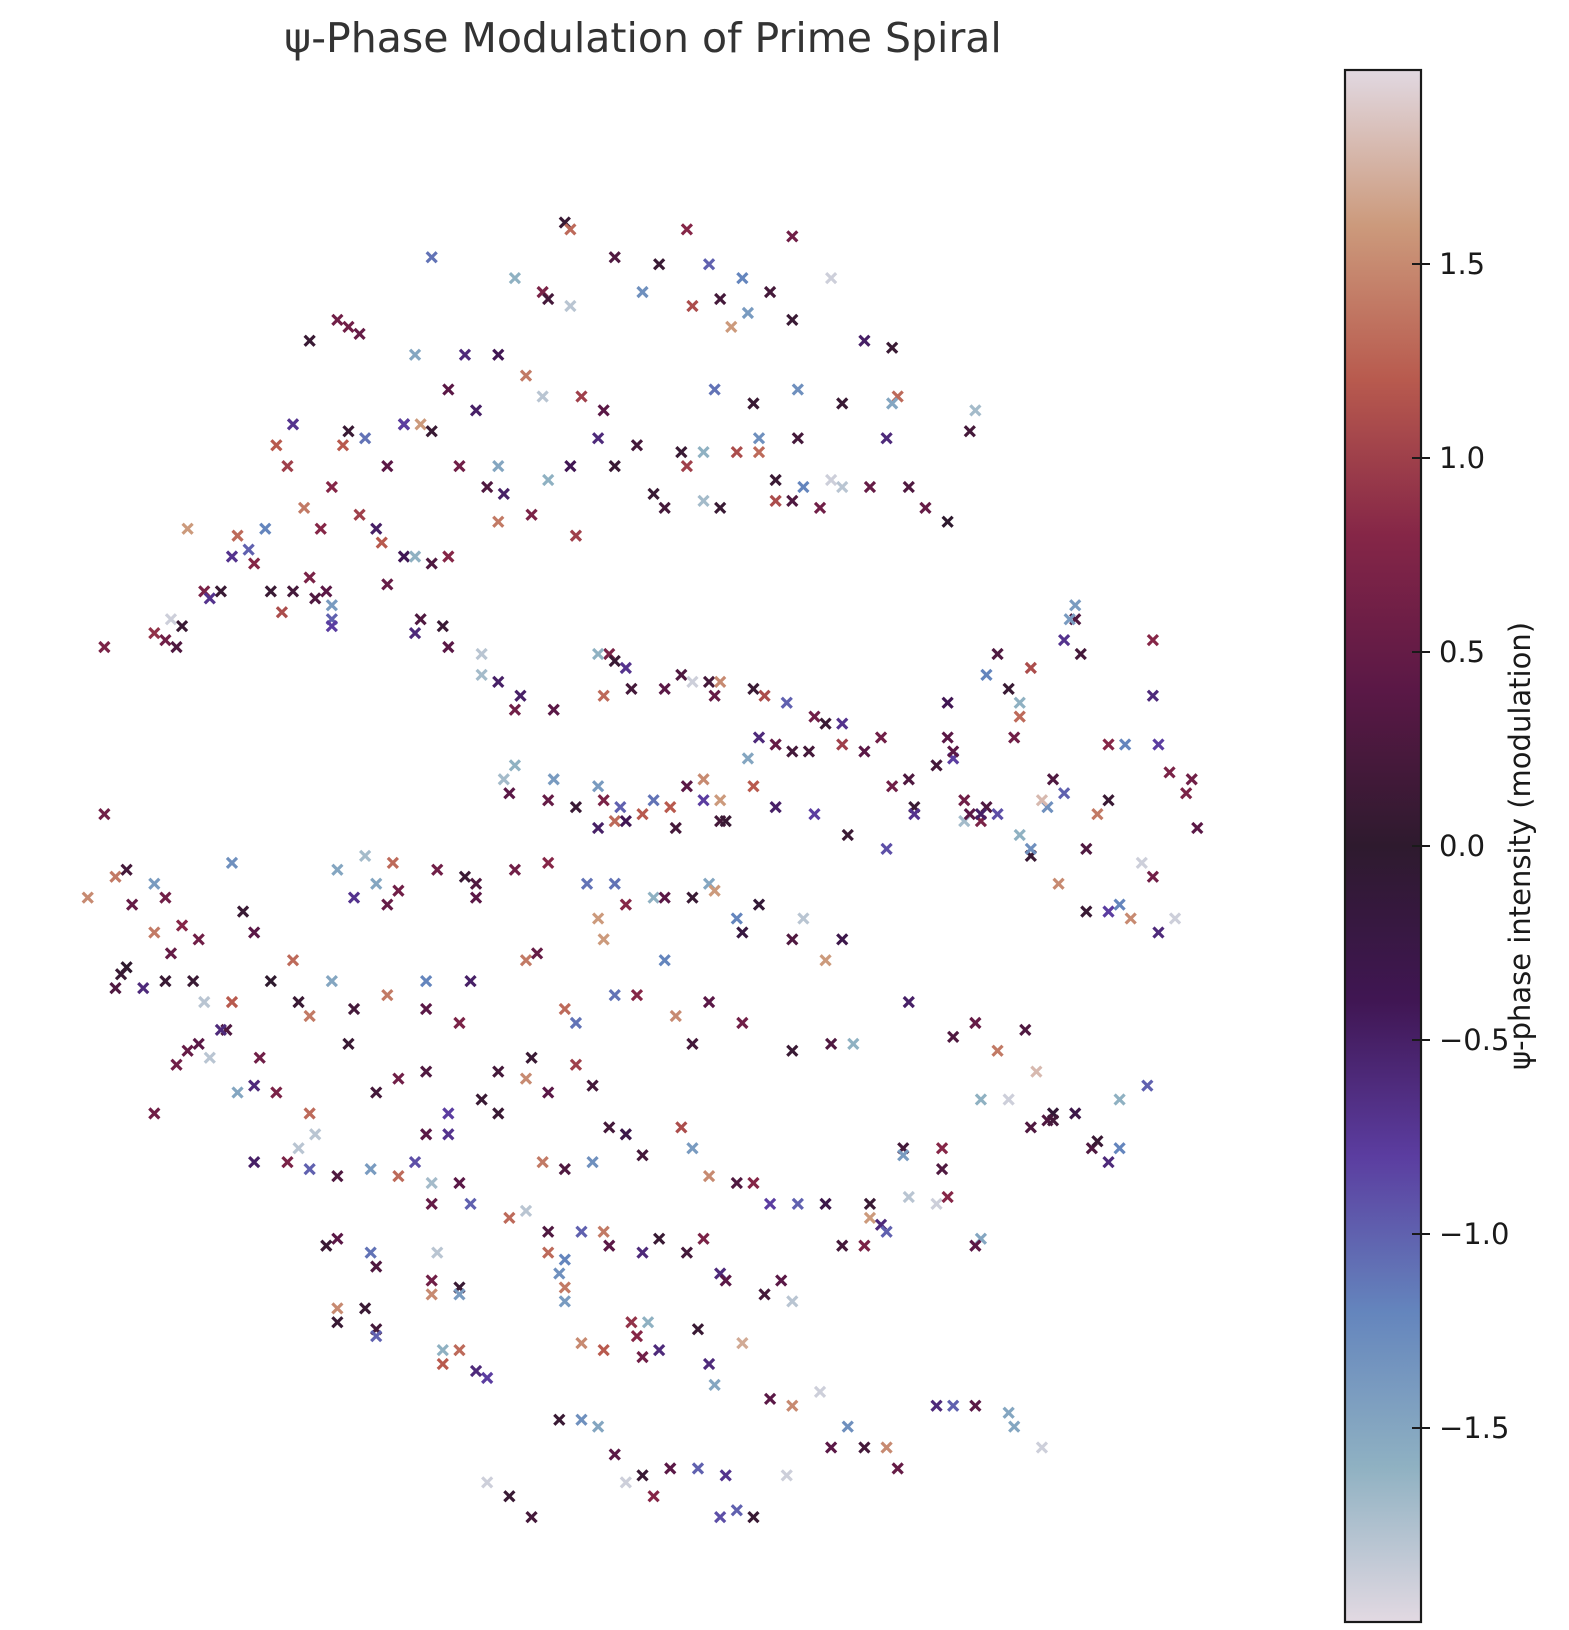 Image resolution: width=1569 pixels, height=1630 pixels. Describe the element at coordinates (1460, 846) in the screenshot. I see `colorbar-ticks: −1.5 −1.0 −0.5 0.0 0.5 1.0 1.5` at that location.